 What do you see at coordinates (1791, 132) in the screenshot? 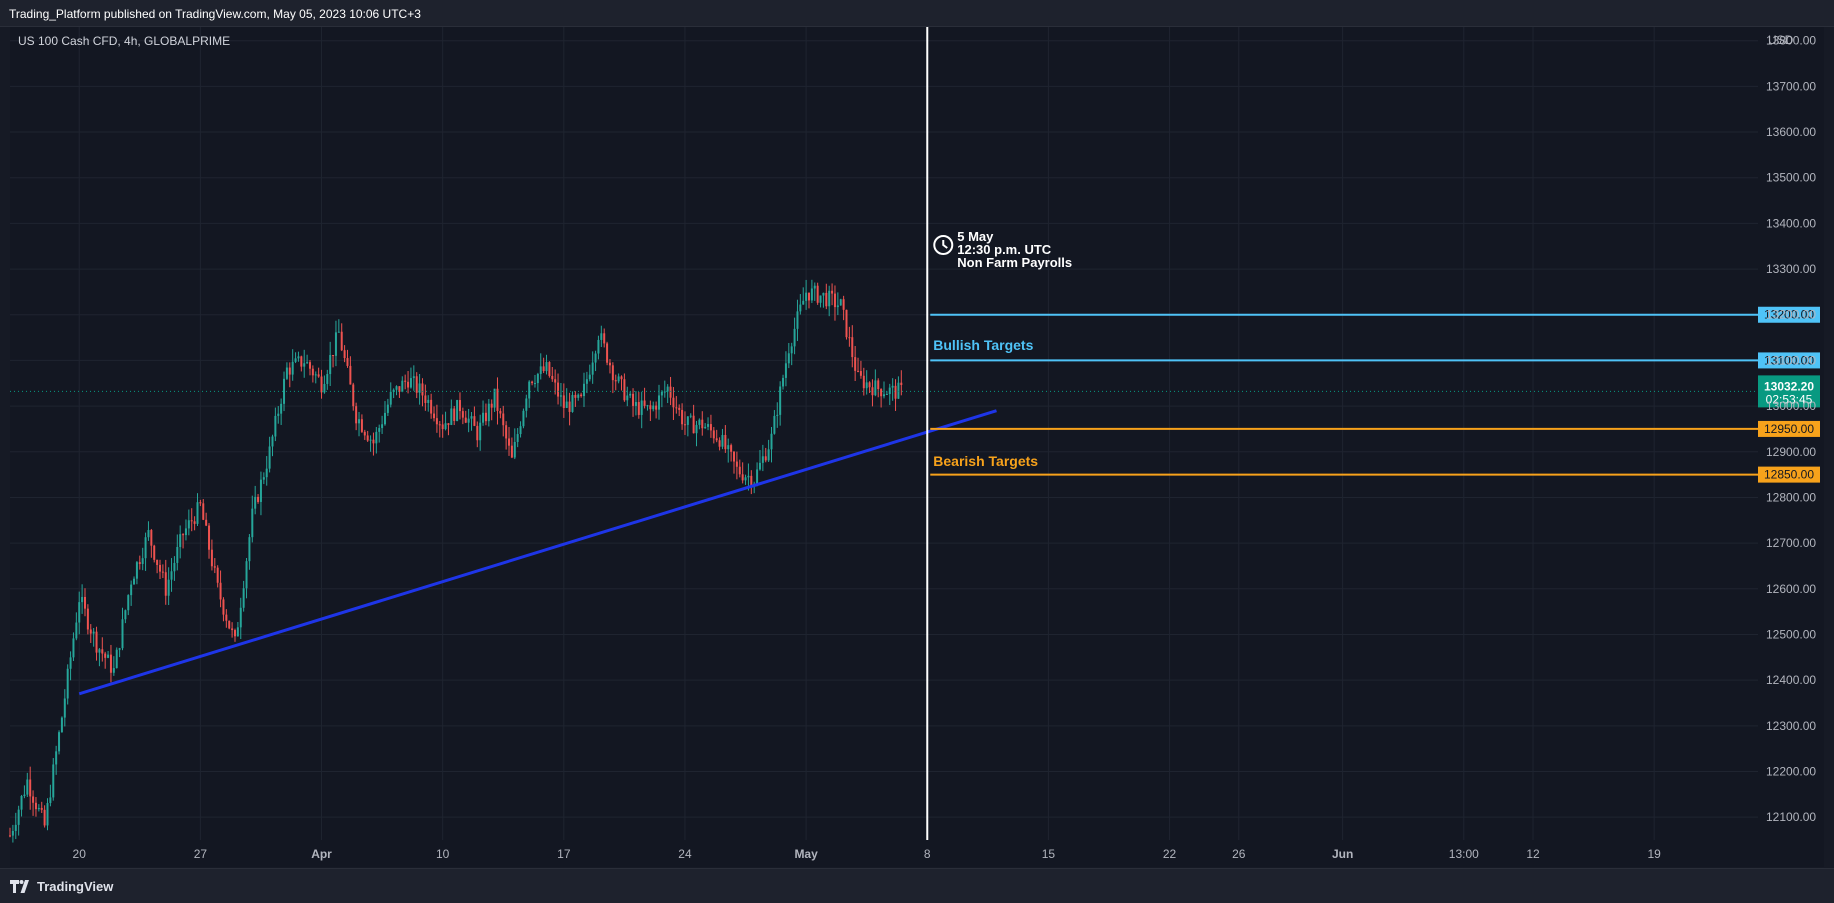
I see `y-tick-label: 13600.00` at bounding box center [1791, 132].